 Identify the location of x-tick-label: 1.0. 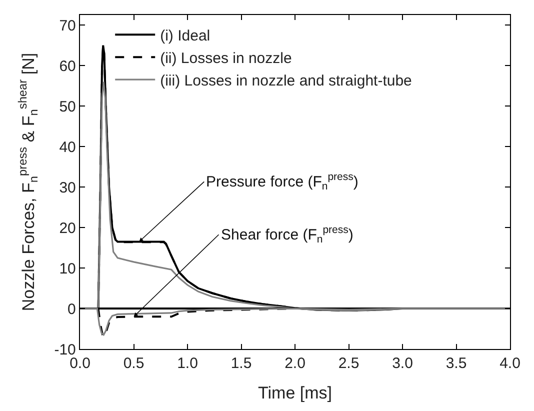
(187, 363).